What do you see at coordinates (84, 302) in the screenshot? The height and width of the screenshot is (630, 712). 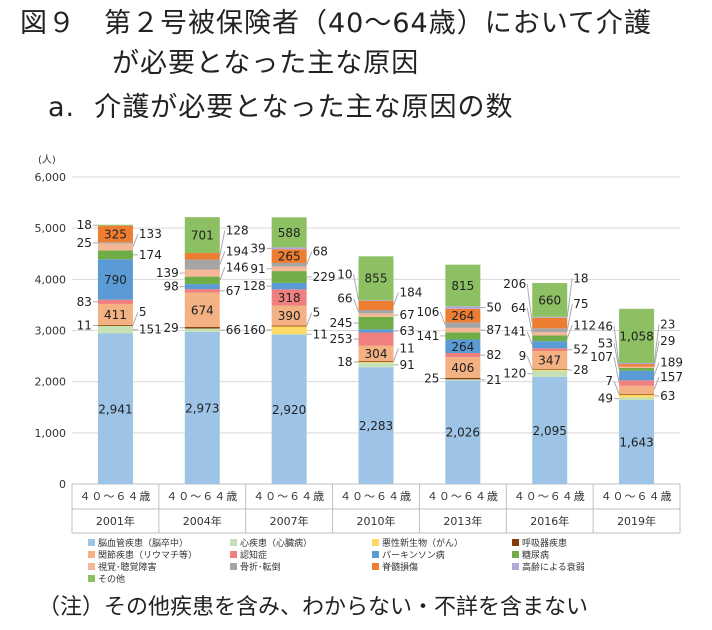 I see `data-label: 83` at bounding box center [84, 302].